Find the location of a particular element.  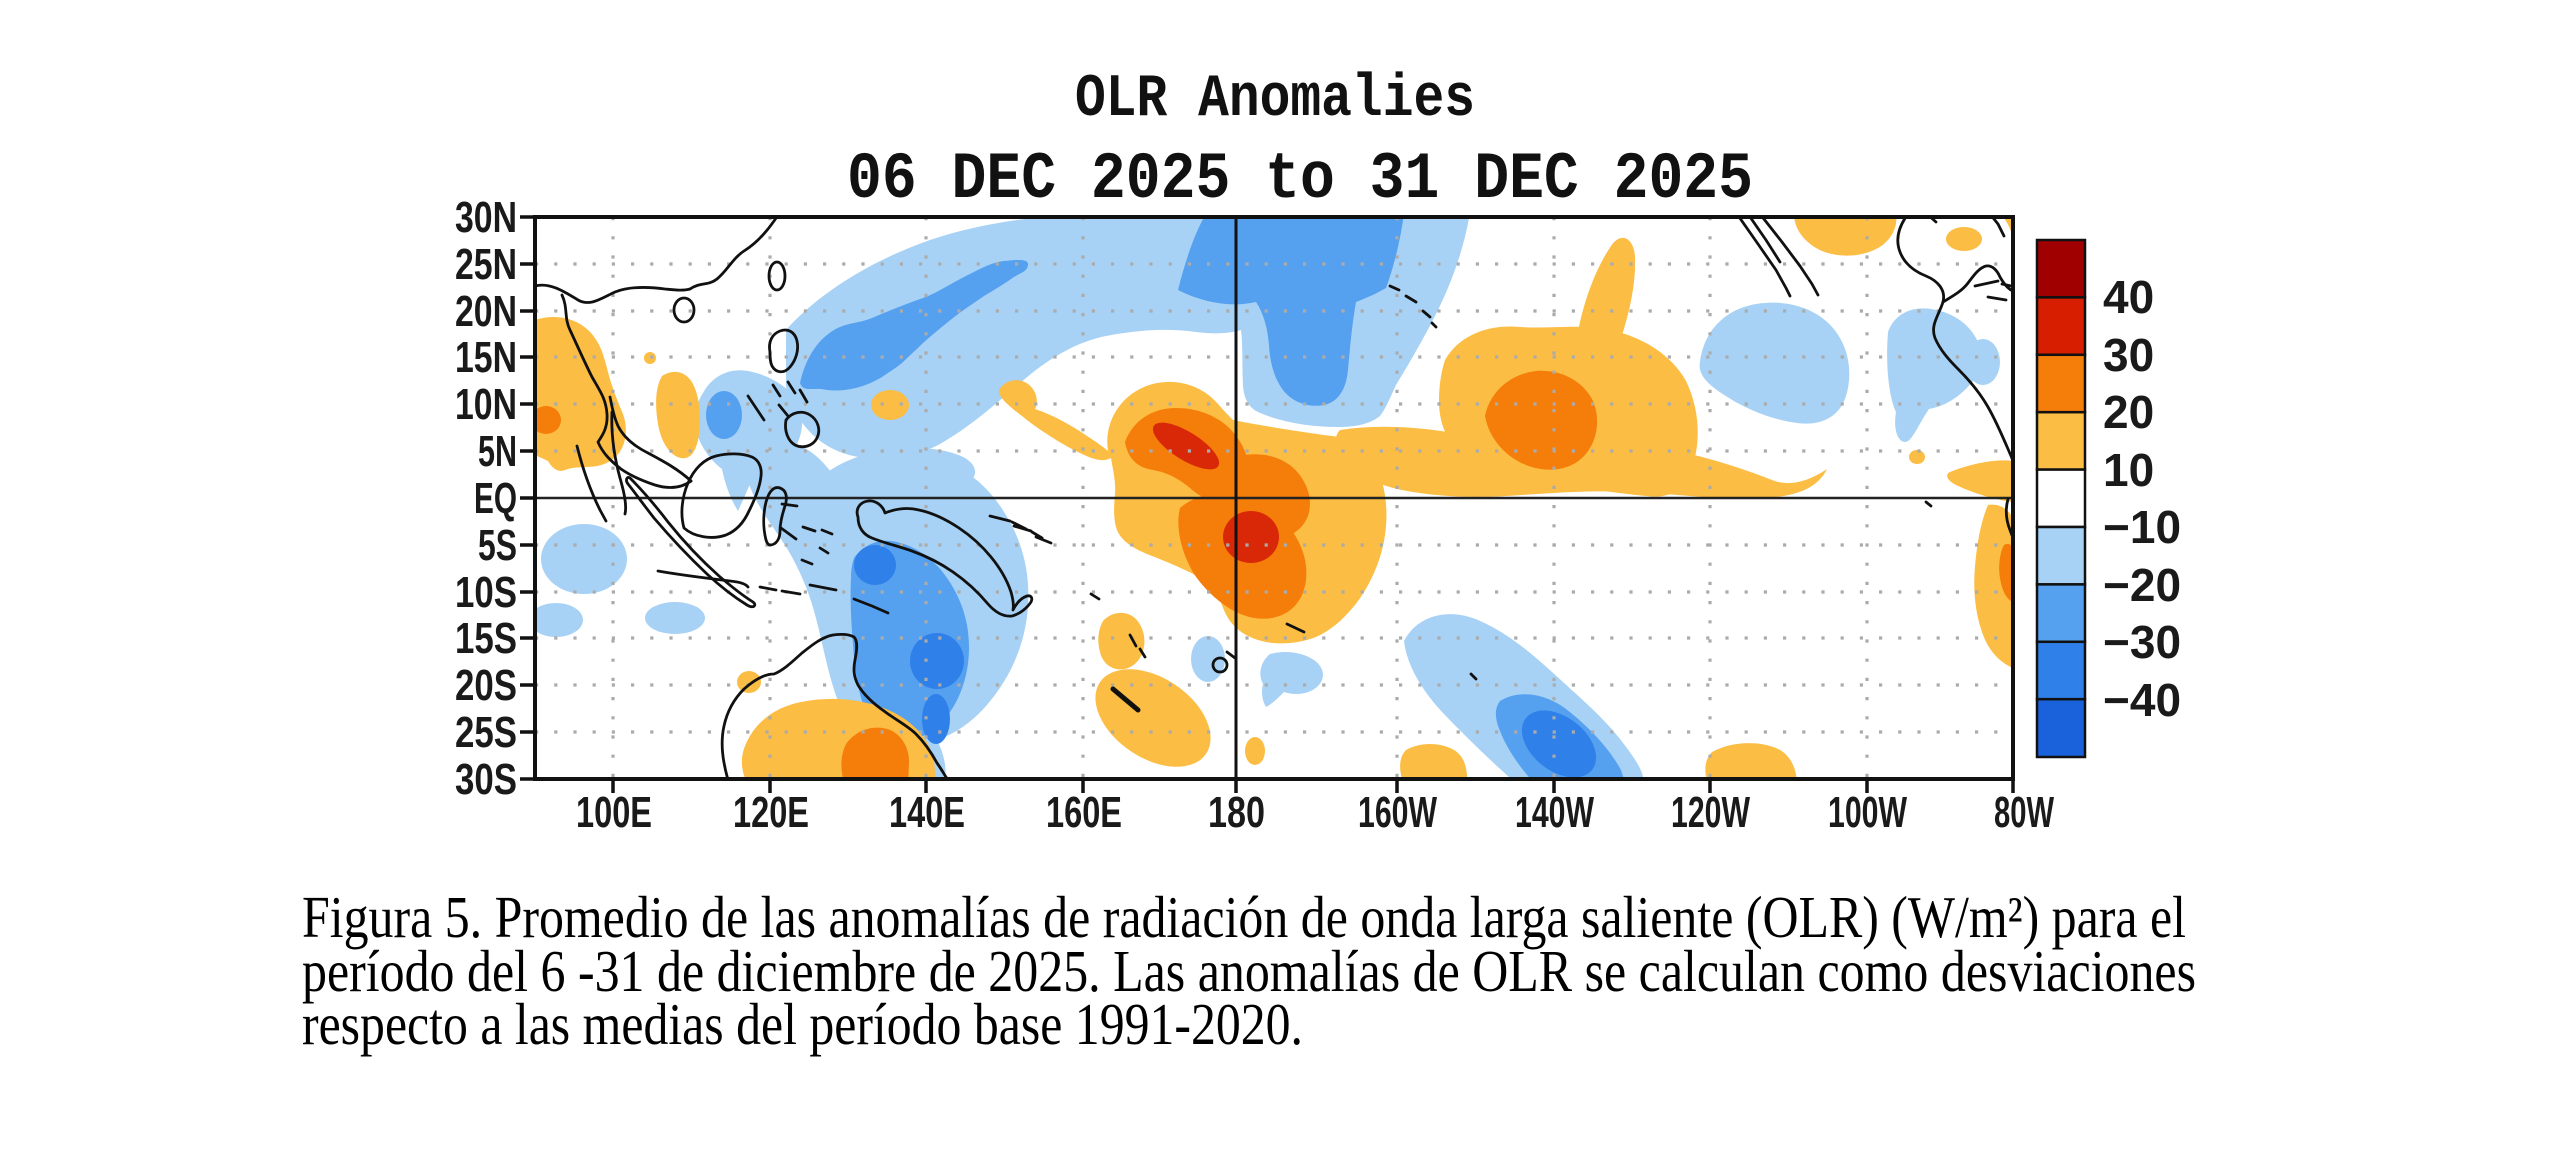

svg-text: 15N is located at coordinates (486, 357).